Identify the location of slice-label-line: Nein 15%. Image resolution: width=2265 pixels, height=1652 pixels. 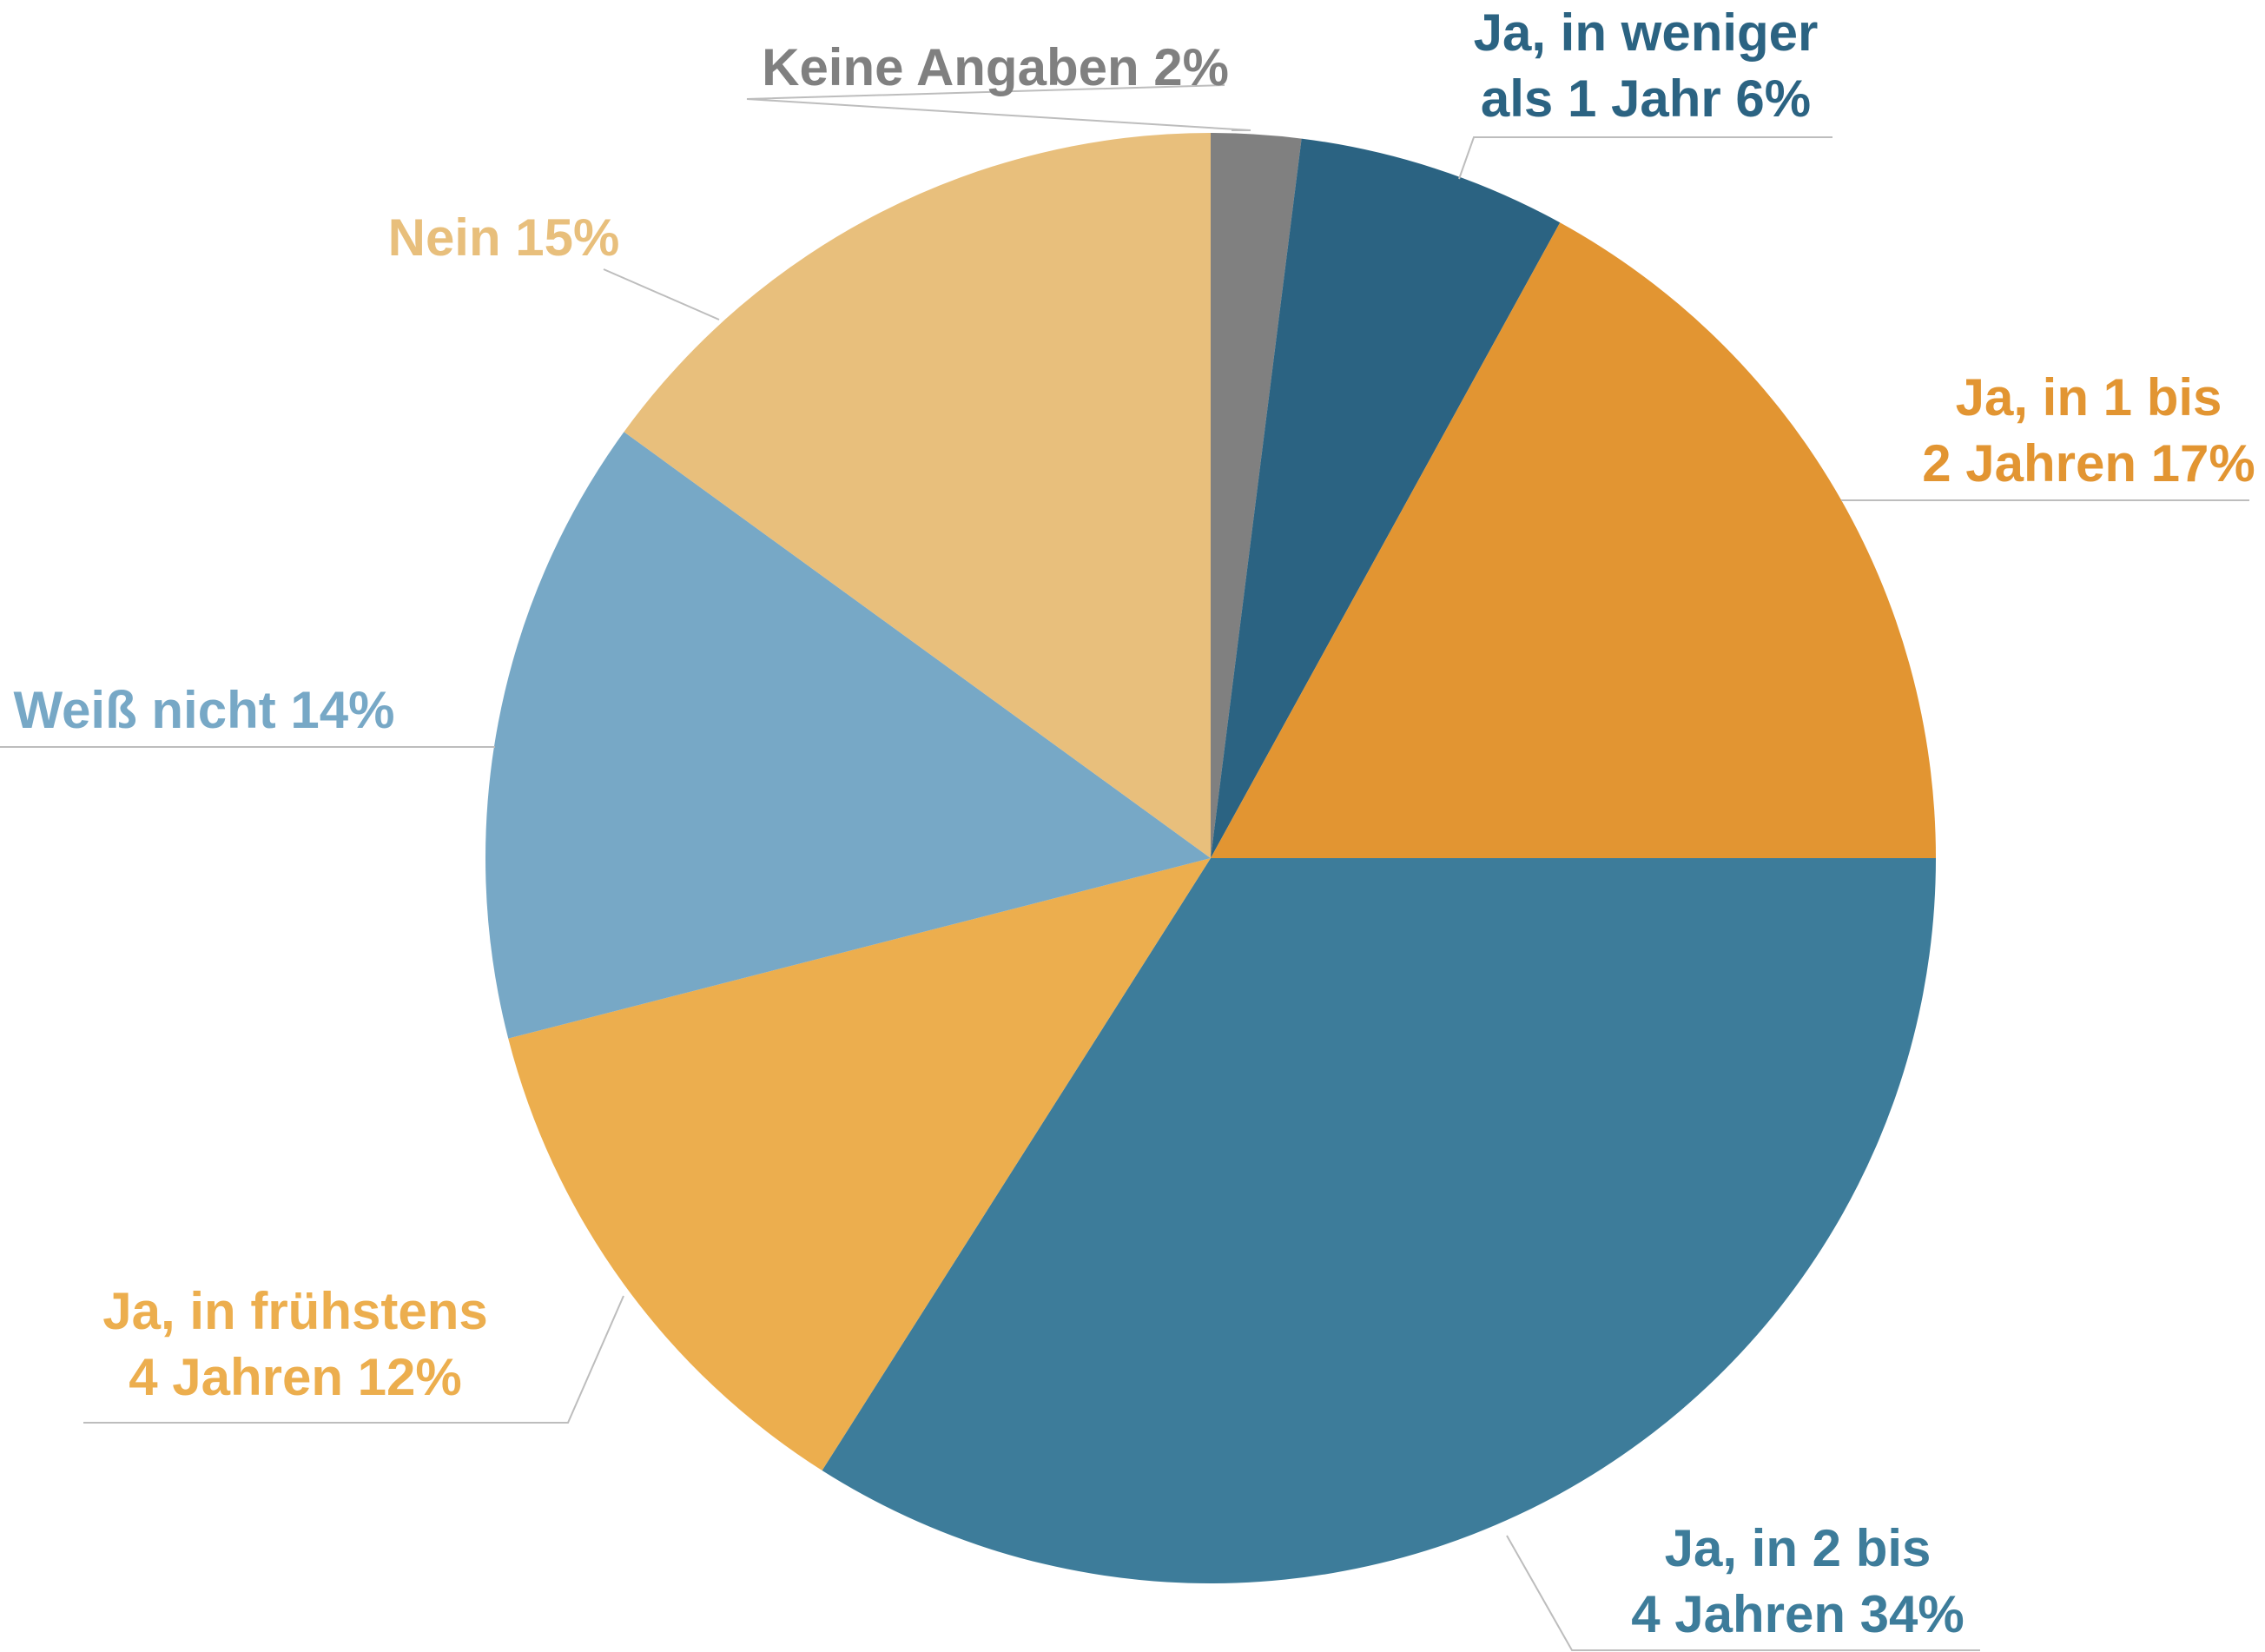
(504, 237).